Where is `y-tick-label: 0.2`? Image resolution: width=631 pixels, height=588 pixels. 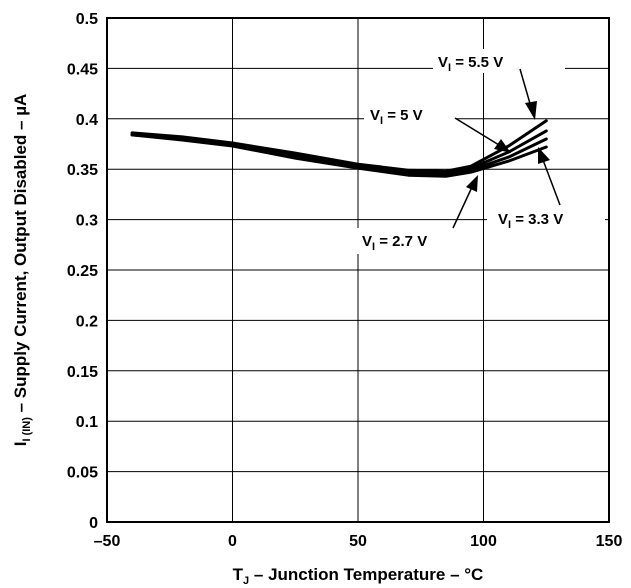
y-tick-label: 0.2 is located at coordinates (87, 321).